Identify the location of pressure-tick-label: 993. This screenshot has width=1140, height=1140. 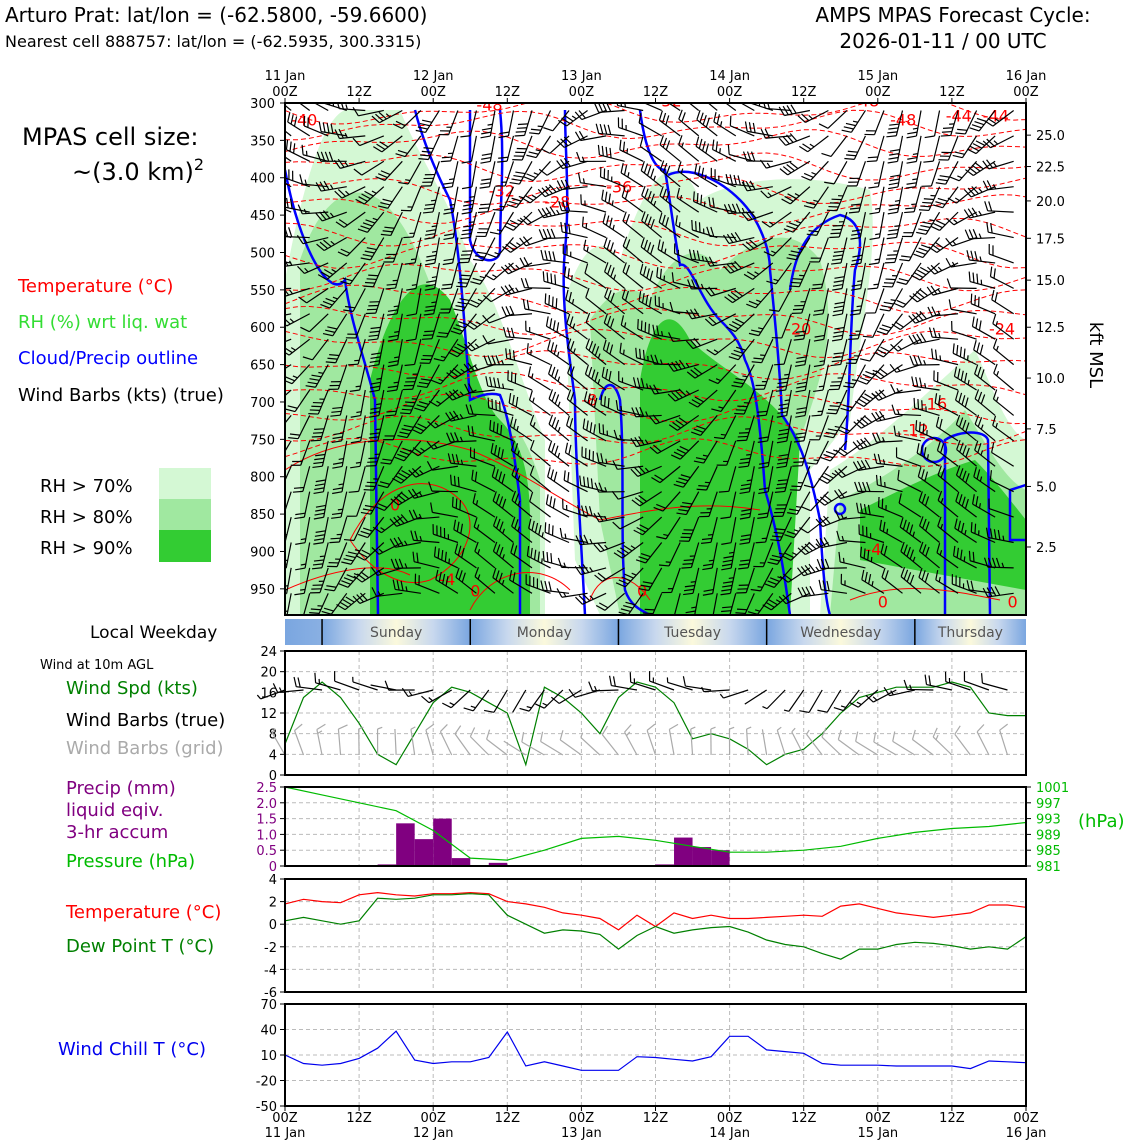
(1048, 820).